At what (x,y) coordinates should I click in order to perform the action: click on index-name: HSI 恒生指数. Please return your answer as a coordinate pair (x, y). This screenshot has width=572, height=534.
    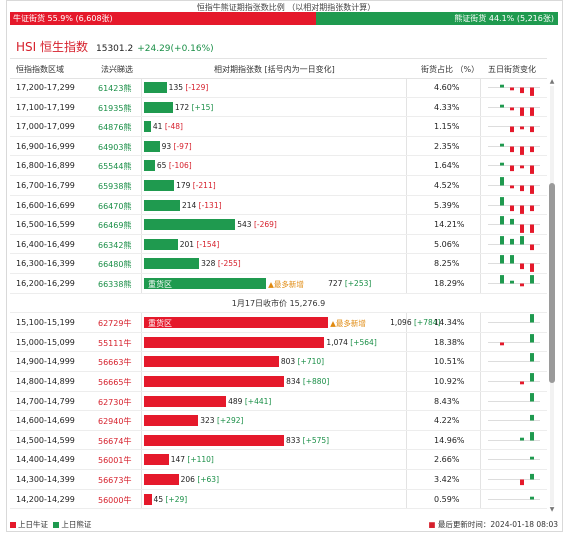
    Looking at the image, I should click on (52, 47).